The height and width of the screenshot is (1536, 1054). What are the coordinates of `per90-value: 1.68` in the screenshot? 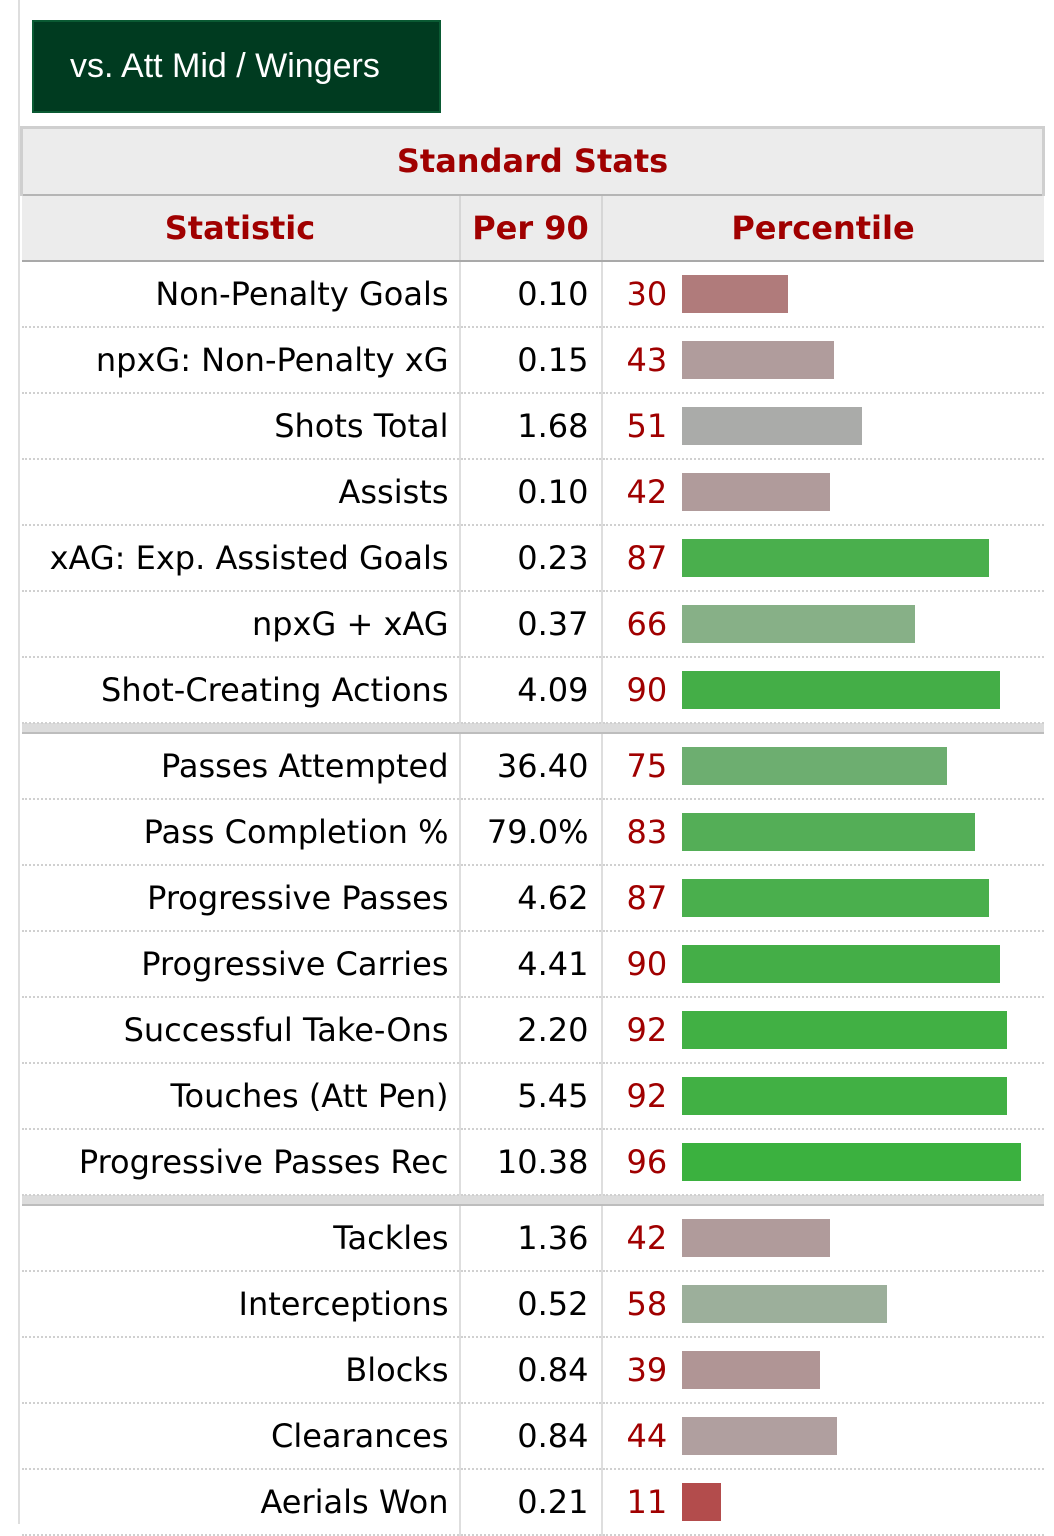 It's located at (531, 426).